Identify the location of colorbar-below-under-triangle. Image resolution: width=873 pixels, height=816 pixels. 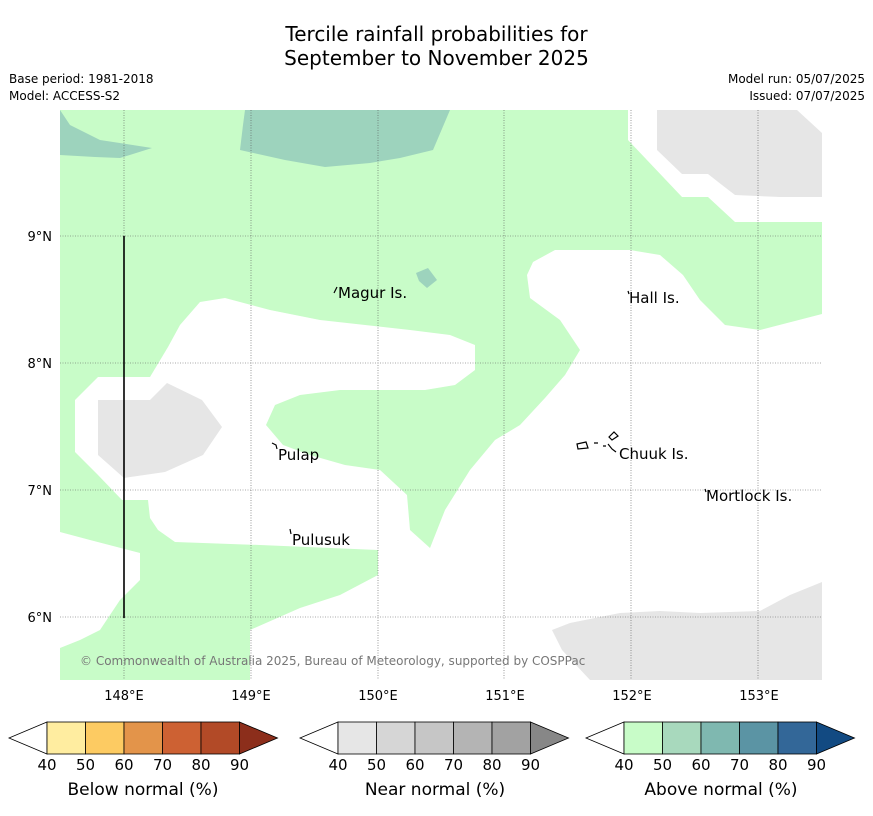
(27, 738).